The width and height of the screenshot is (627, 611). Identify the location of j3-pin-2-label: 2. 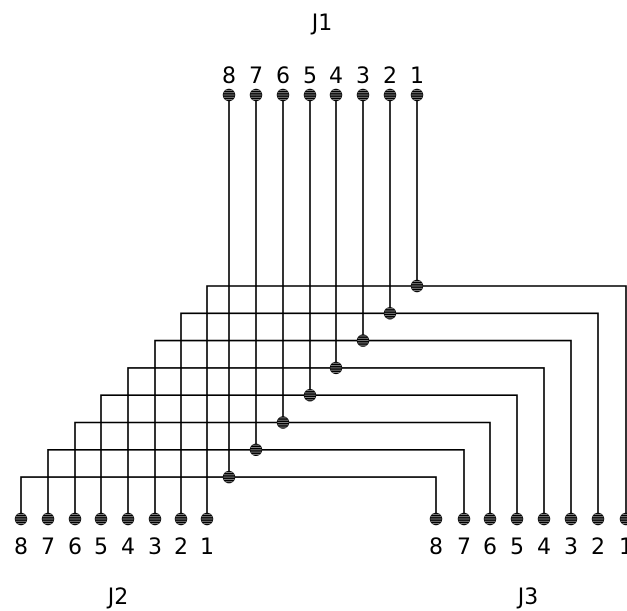
(598, 547).